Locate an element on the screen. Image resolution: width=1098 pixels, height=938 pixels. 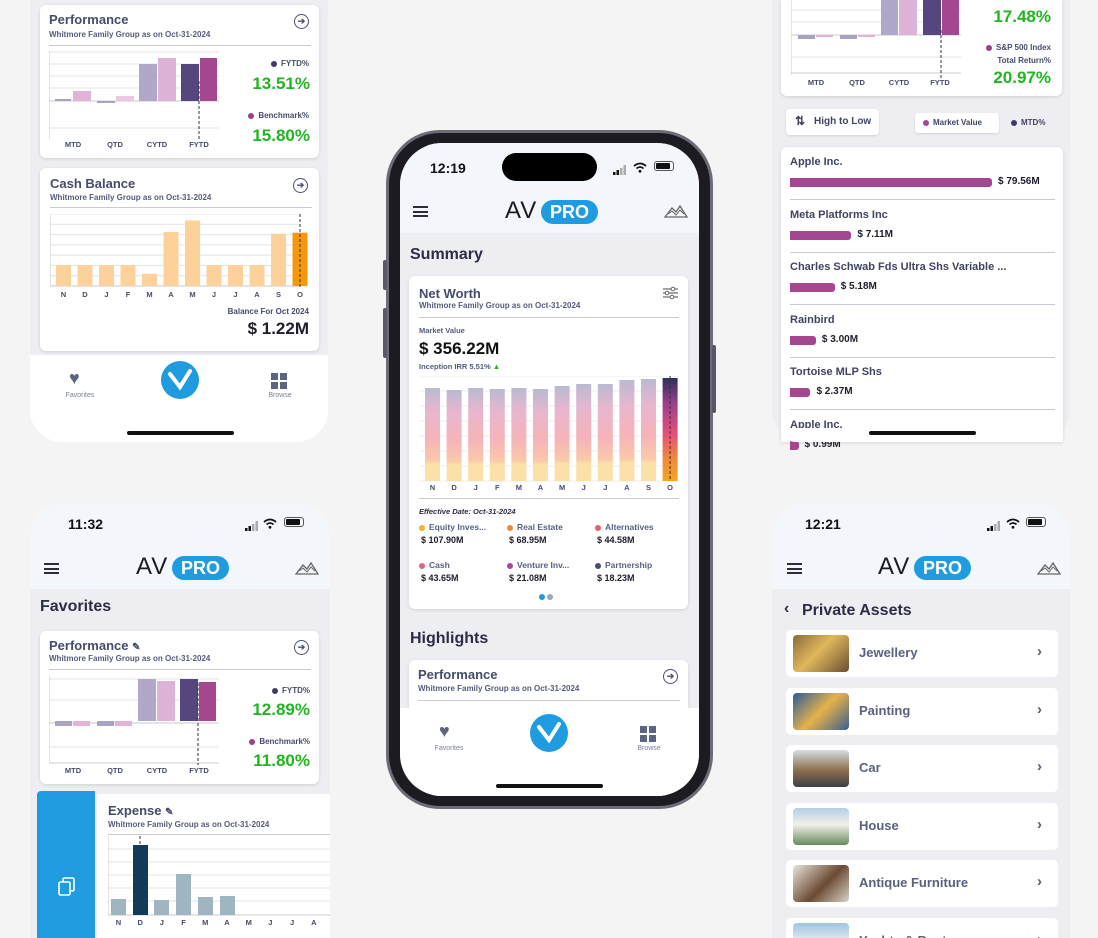
allocation-value: $ 18.23M is located at coordinates (616, 578).